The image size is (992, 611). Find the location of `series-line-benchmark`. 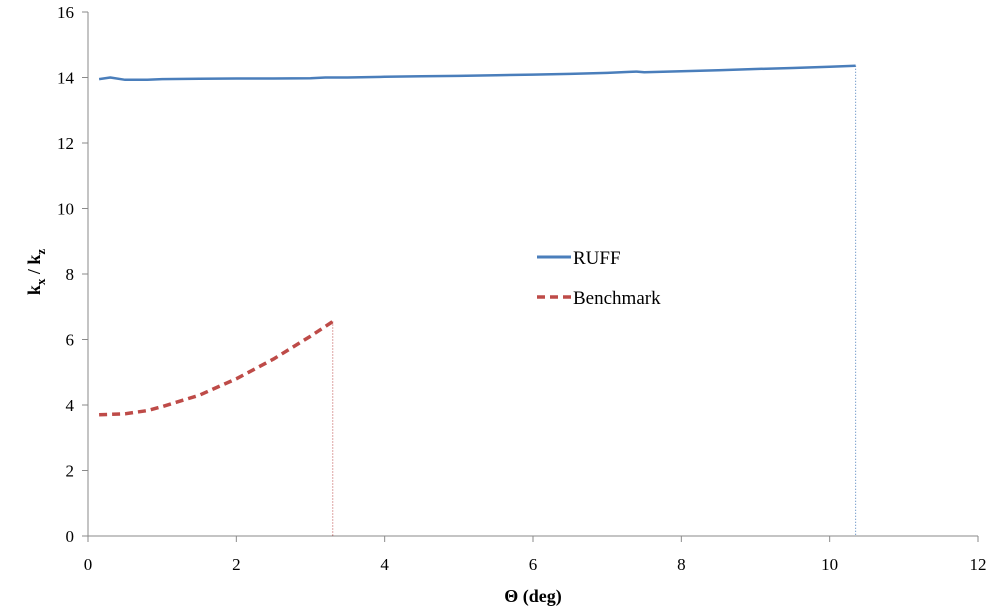

series-line-benchmark is located at coordinates (216, 368).